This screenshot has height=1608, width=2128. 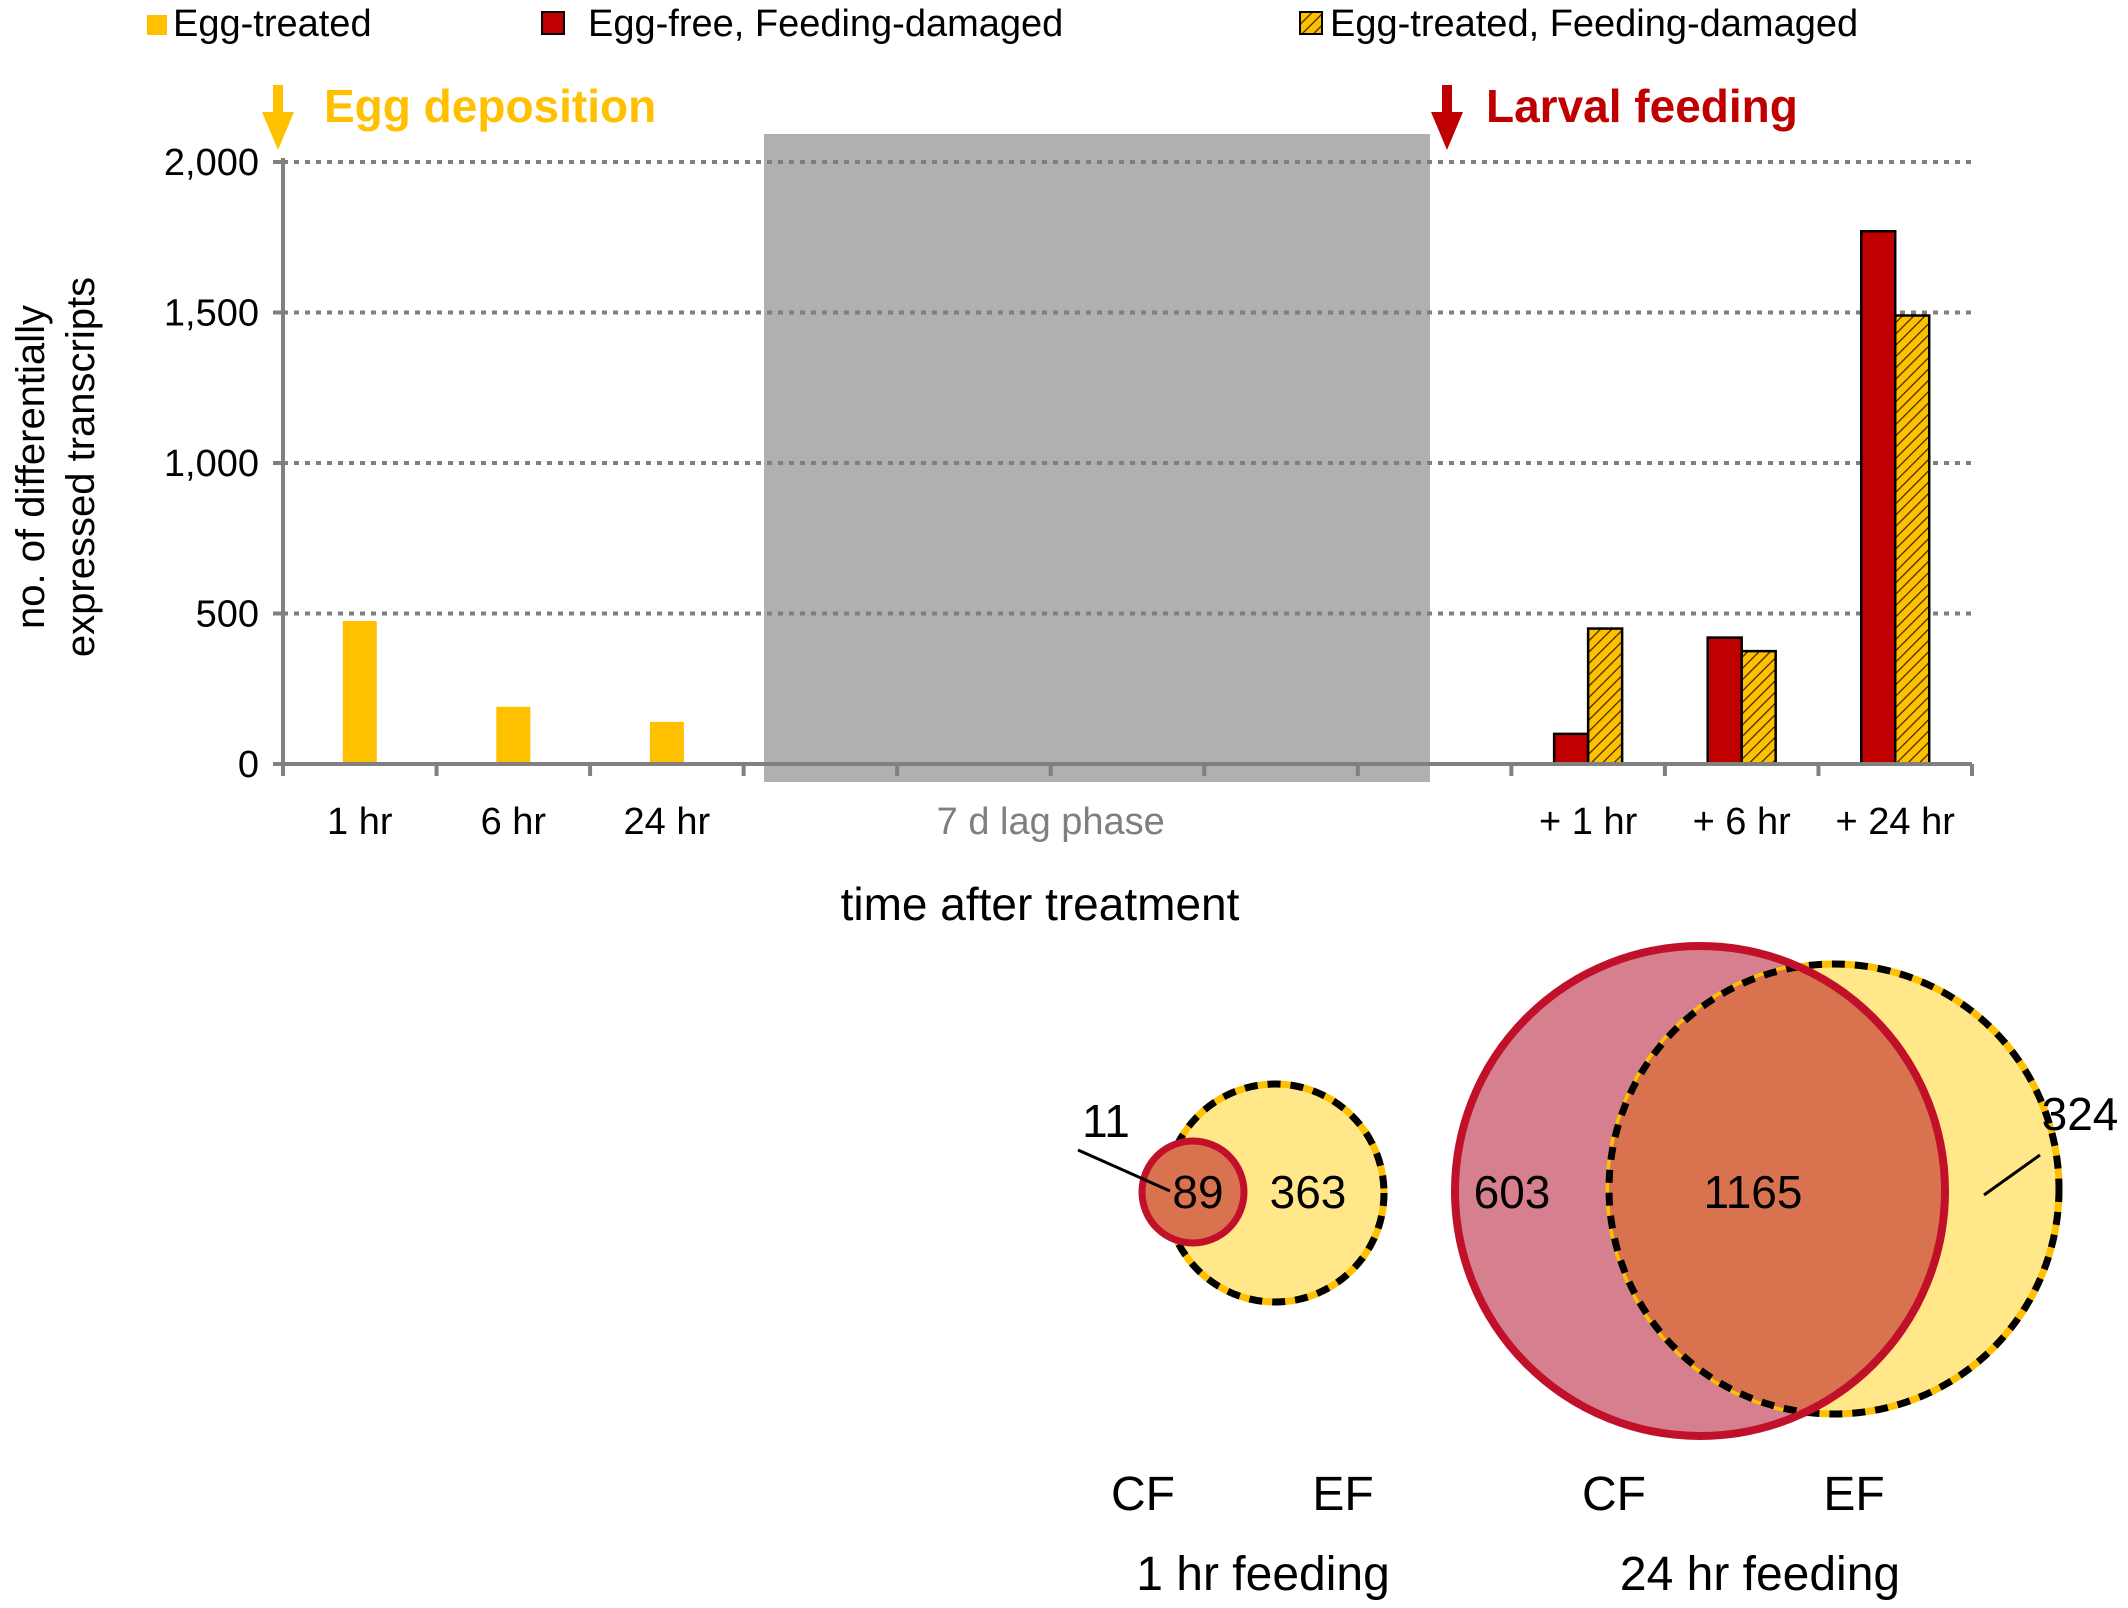 What do you see at coordinates (1742, 822) in the screenshot?
I see `x-tick-label: + 6 hr` at bounding box center [1742, 822].